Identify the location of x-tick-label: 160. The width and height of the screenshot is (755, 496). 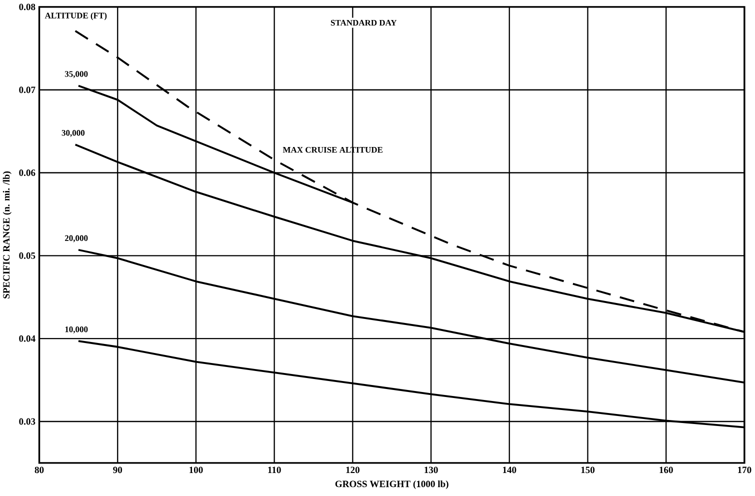
(666, 470).